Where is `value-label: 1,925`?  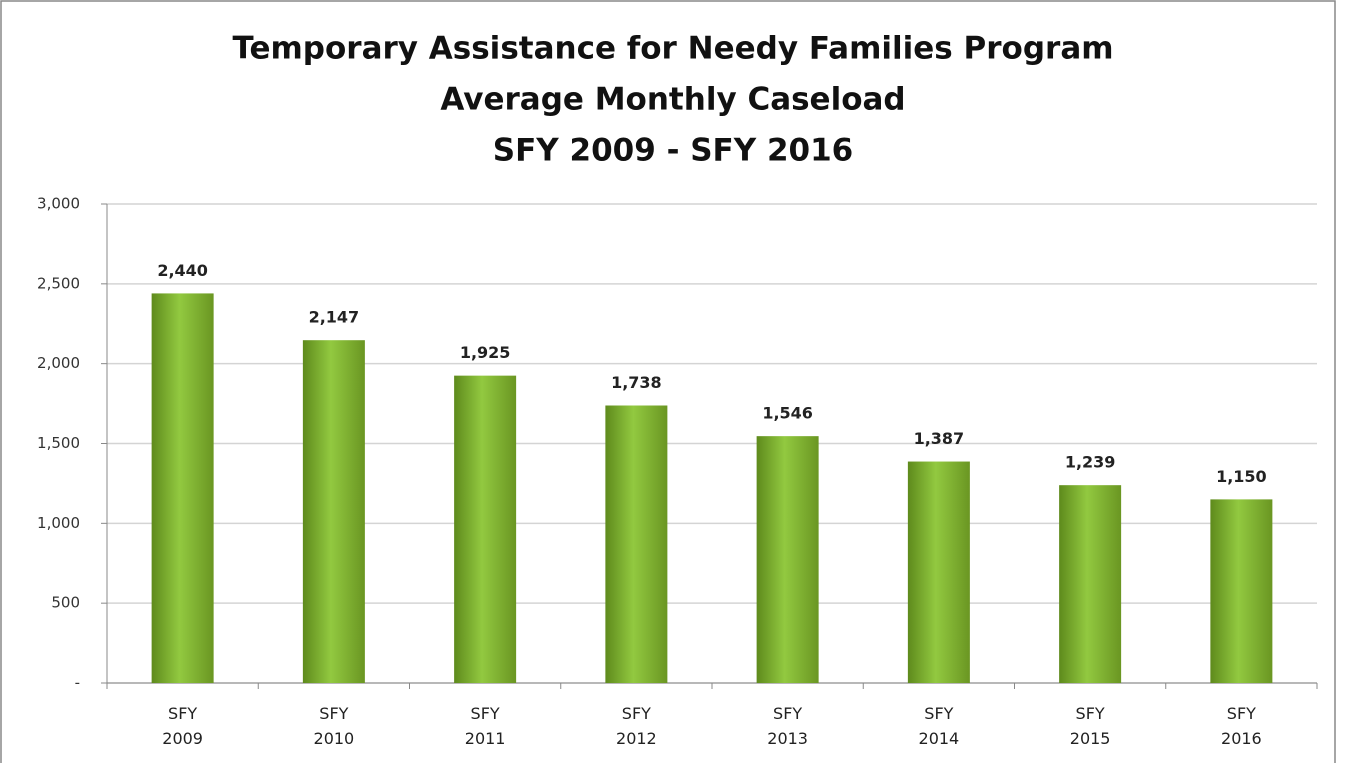
value-label: 1,925 is located at coordinates (485, 352).